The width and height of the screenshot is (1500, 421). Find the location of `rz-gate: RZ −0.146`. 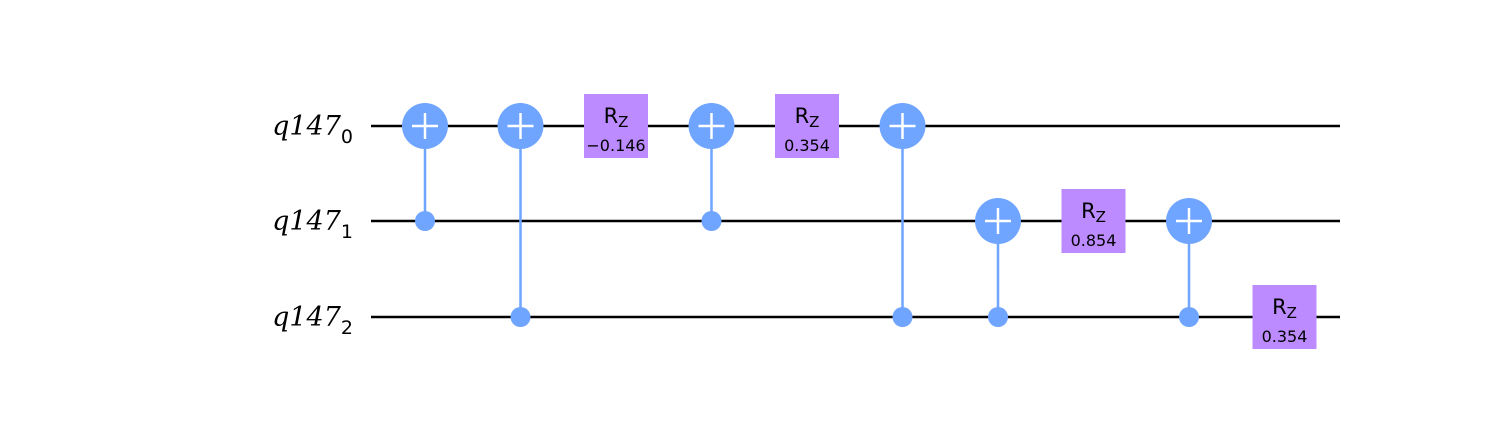

rz-gate: RZ −0.146 is located at coordinates (616, 126).